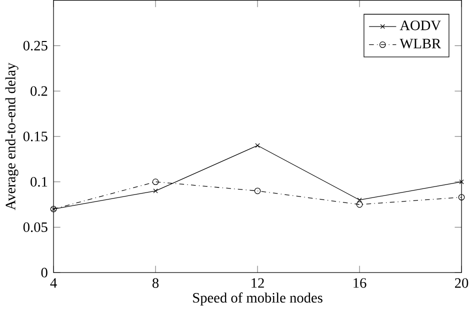 Image resolution: width=474 pixels, height=311 pixels. What do you see at coordinates (35, 45) in the screenshot?
I see `y-tick-label: 0.25` at bounding box center [35, 45].